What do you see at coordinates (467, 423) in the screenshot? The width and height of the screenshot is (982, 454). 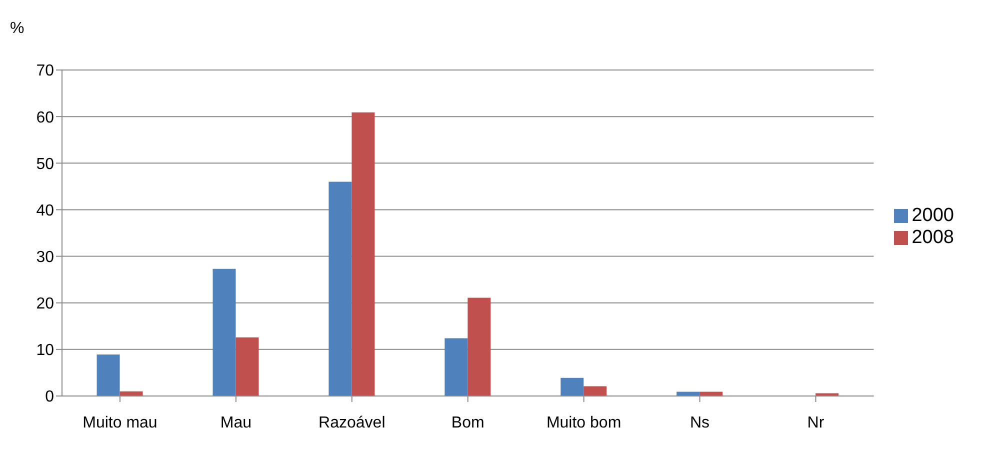 I see `x-tick-label: Bom` at bounding box center [467, 423].